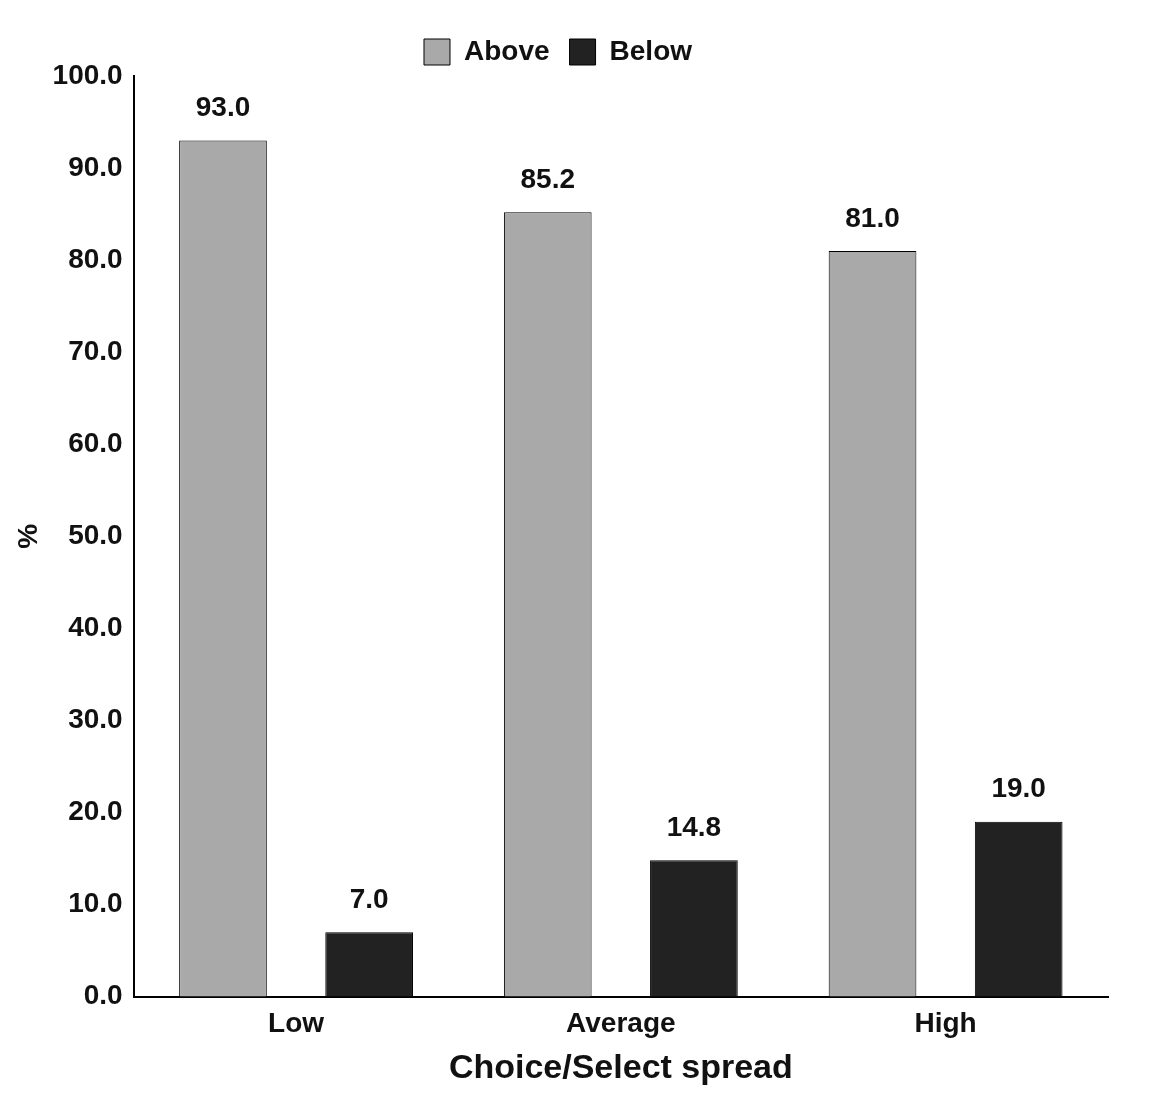 The width and height of the screenshot is (1150, 1107). What do you see at coordinates (620, 1065) in the screenshot?
I see `x-axis-title: Choice/Select spread` at bounding box center [620, 1065].